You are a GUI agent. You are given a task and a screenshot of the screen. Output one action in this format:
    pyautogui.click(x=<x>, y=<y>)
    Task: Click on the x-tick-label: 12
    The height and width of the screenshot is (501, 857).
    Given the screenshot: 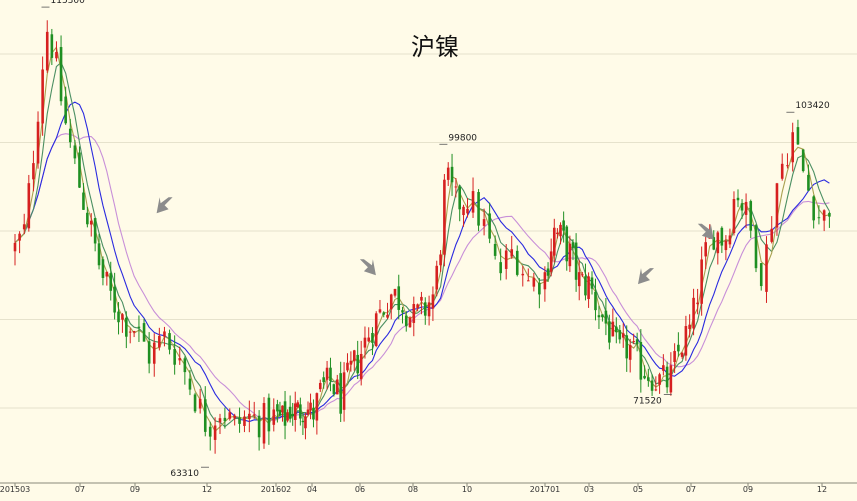 What is the action you would take?
    pyautogui.click(x=822, y=489)
    